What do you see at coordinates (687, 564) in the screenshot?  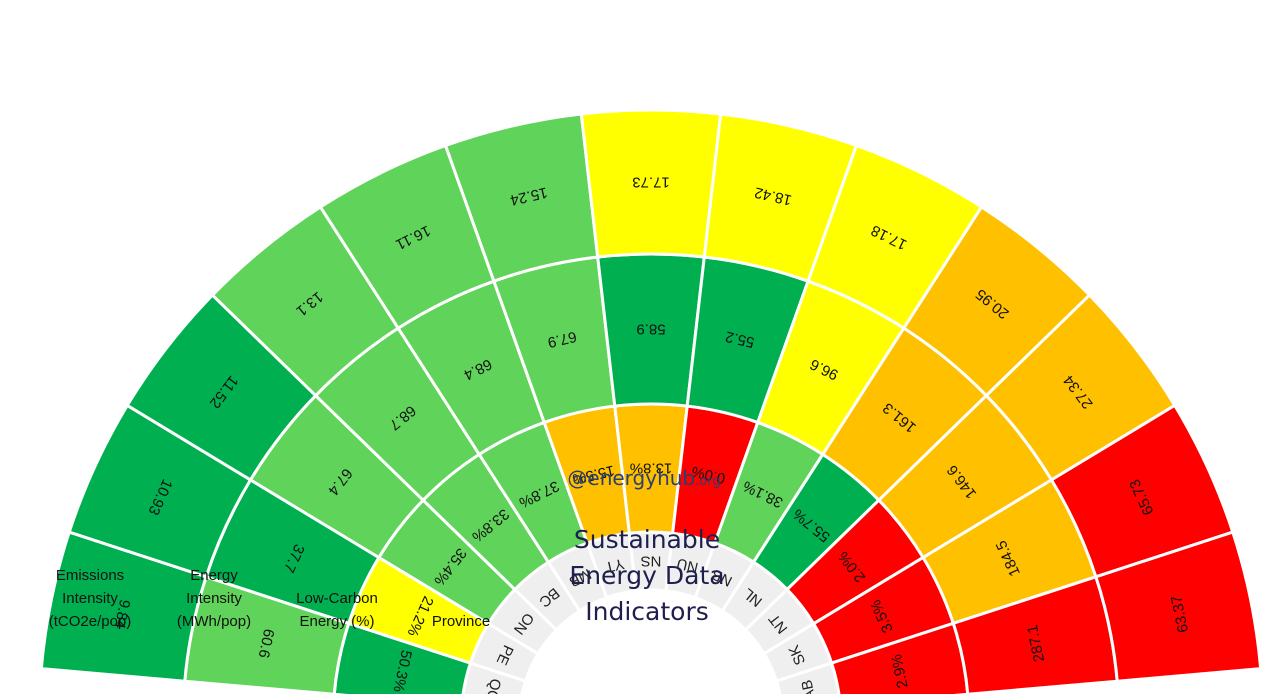 I see `province-label-nu: NU` at bounding box center [687, 564].